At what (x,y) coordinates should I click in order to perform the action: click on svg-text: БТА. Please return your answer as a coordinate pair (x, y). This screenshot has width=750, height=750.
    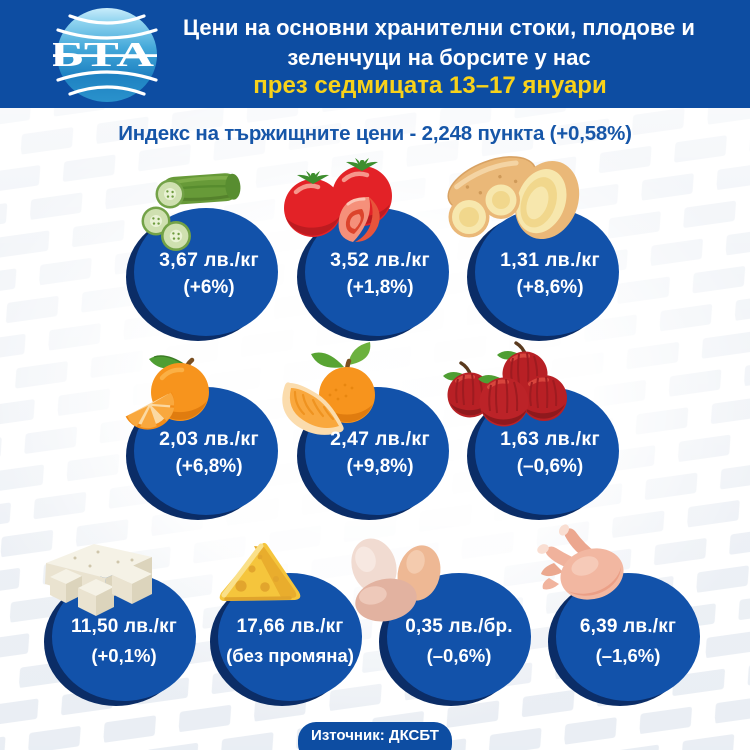
    Looking at the image, I should click on (104, 54).